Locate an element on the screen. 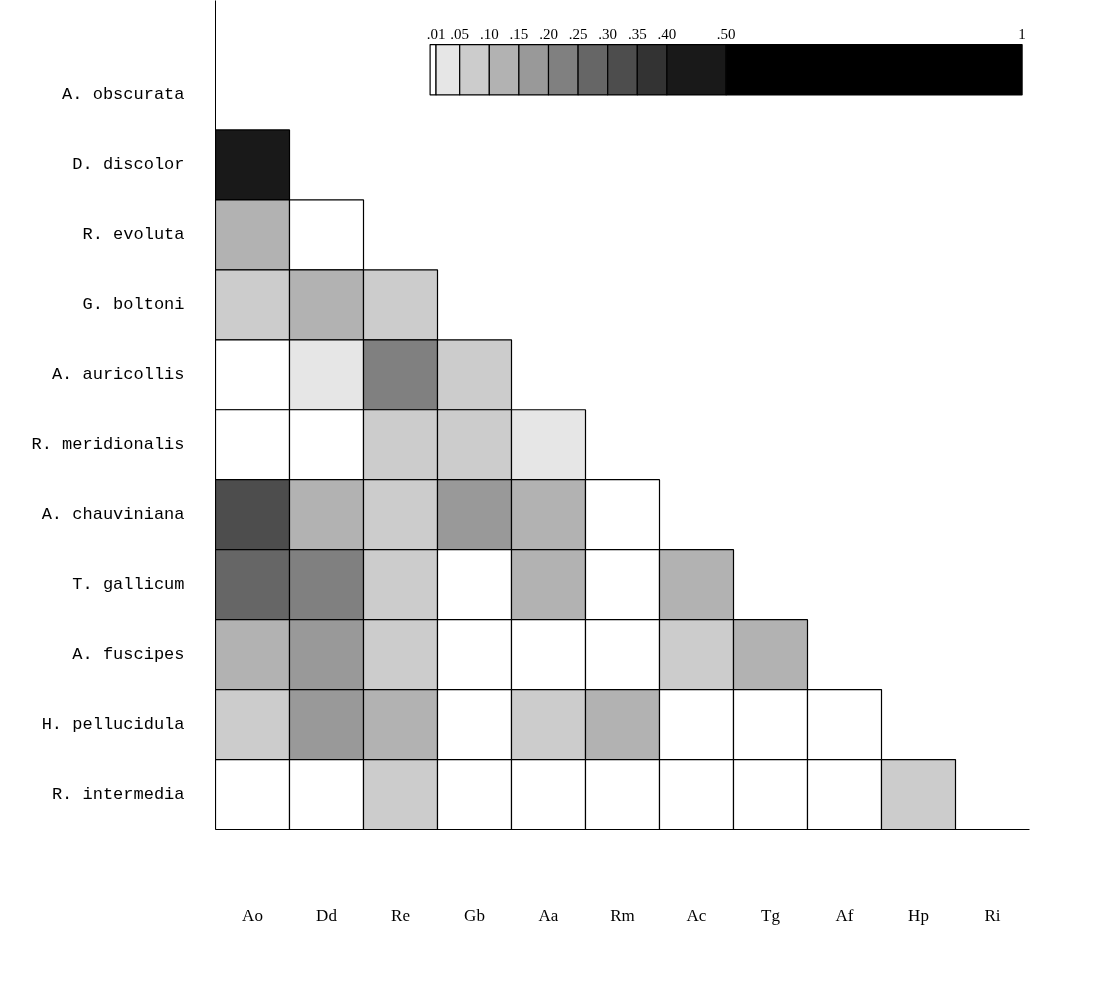 This screenshot has height=981, width=1106. y-tick-label: R. evoluta is located at coordinates (133, 235).